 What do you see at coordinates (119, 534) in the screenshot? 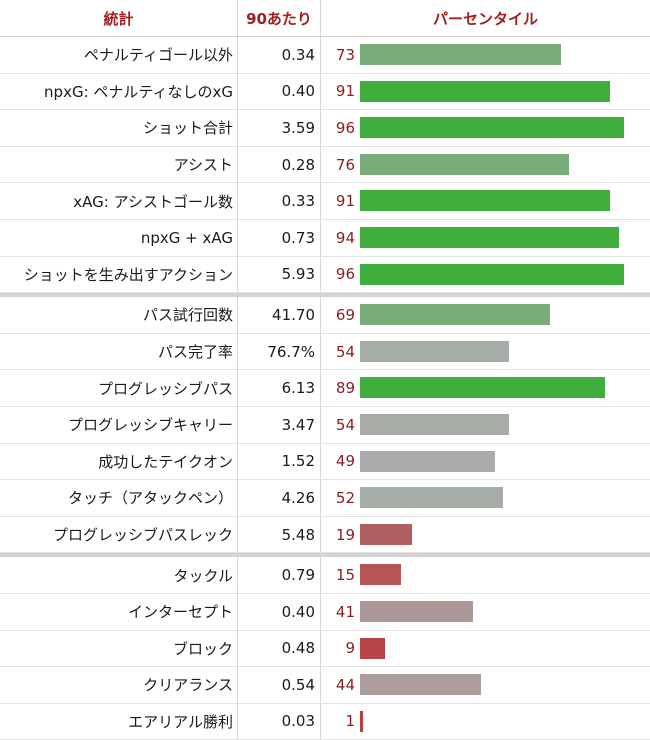
I see `stat-name: プログレッシブパスレック` at bounding box center [119, 534].